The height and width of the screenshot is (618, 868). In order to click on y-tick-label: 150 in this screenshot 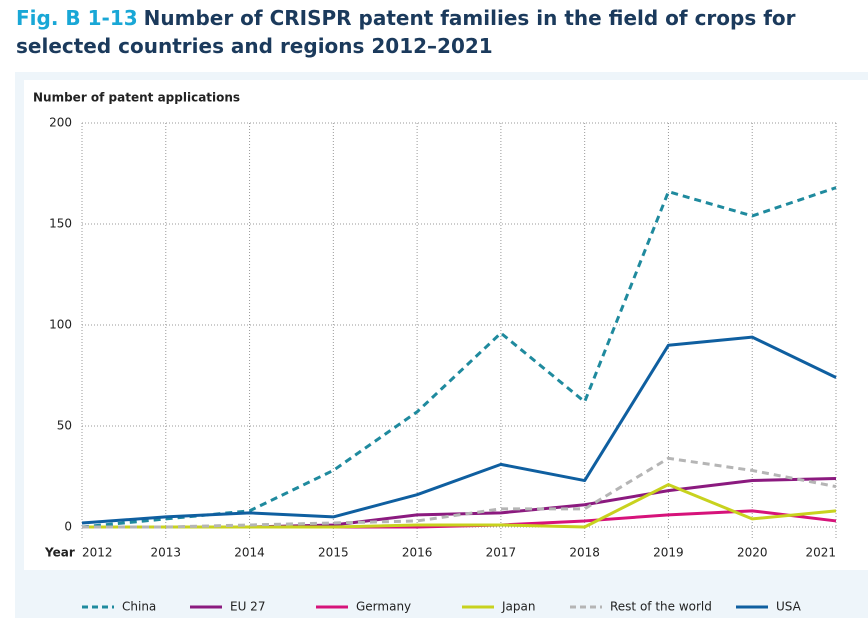, I will do `click(60, 224)`.